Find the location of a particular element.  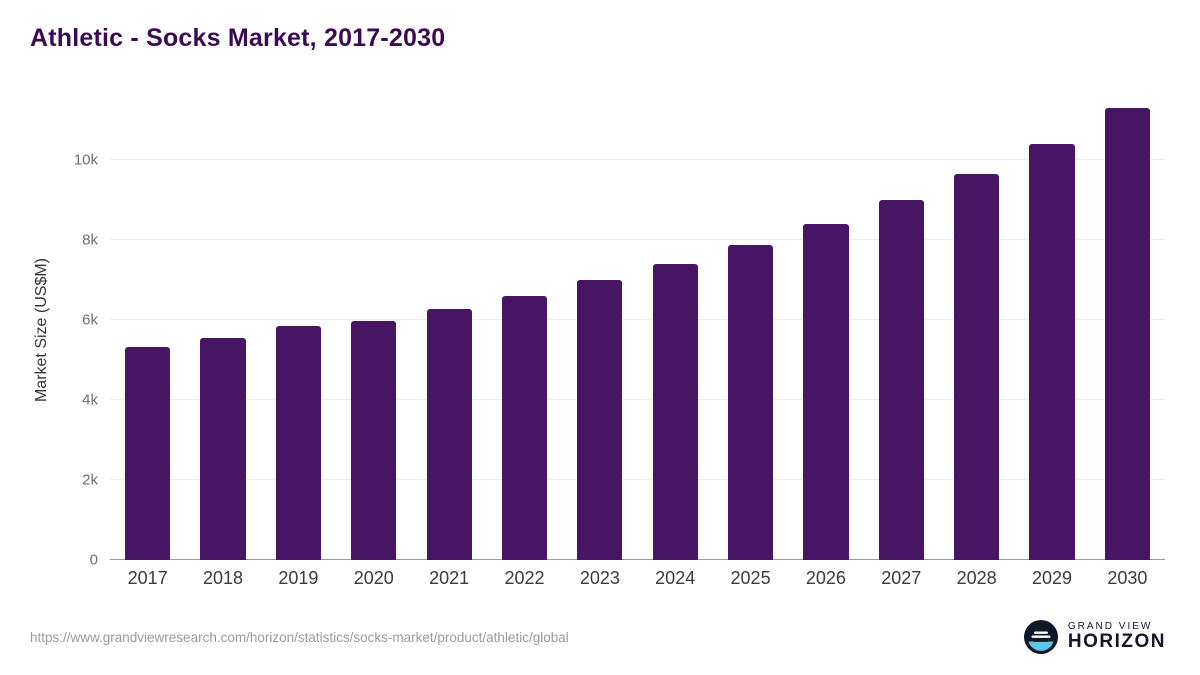

bar-2029 is located at coordinates (1052, 352).